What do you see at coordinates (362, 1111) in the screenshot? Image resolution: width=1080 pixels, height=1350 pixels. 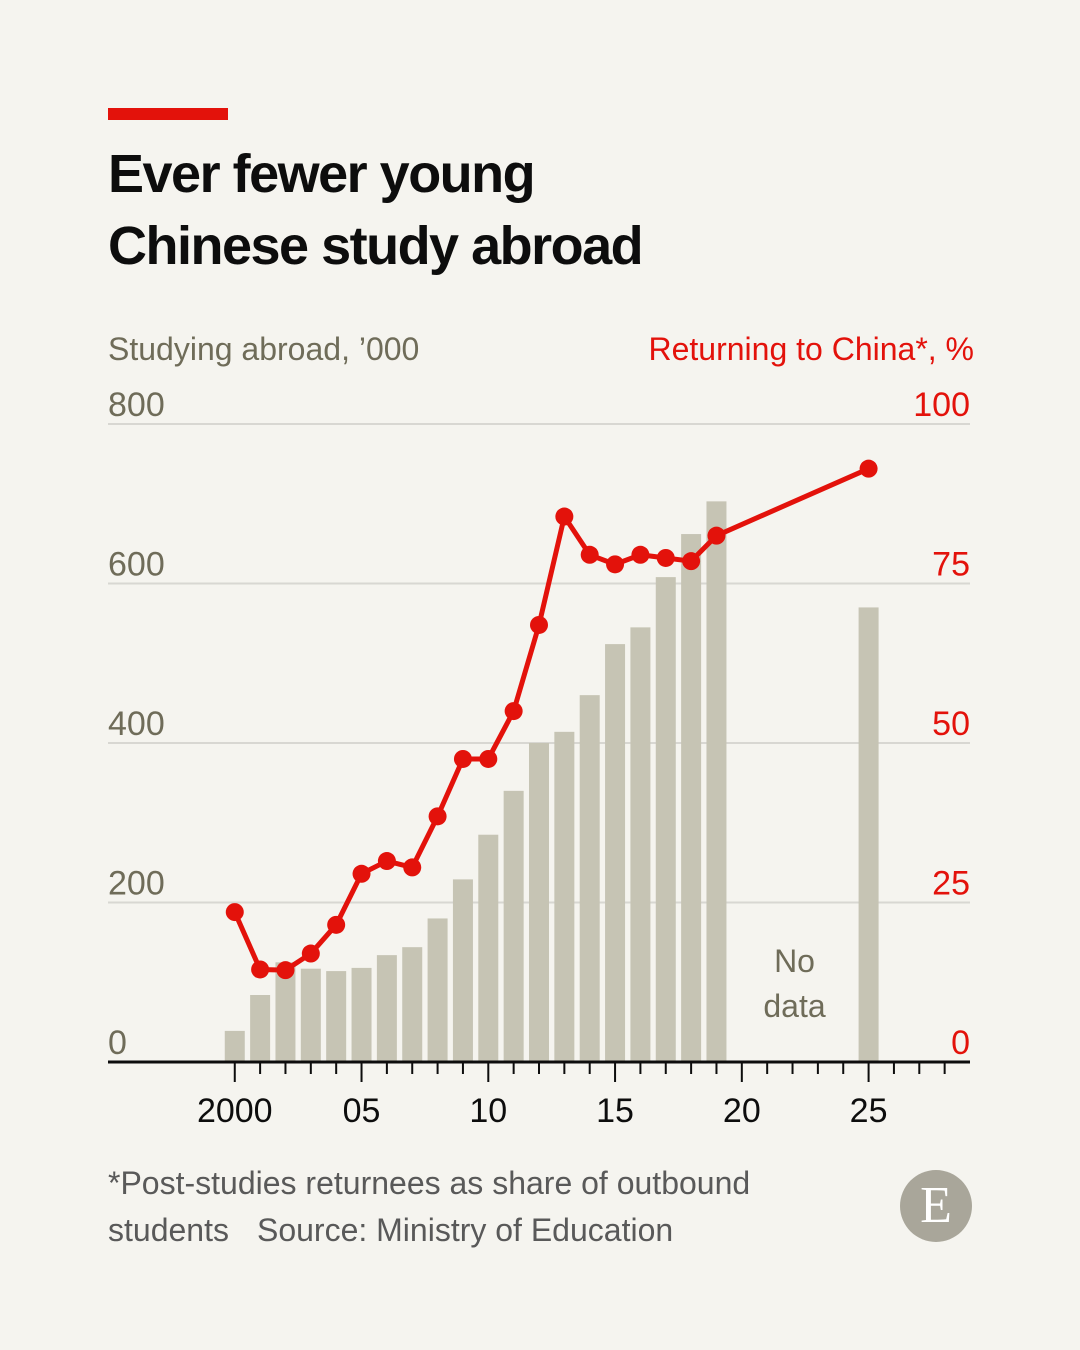 I see `x-tick-label: 05` at bounding box center [362, 1111].